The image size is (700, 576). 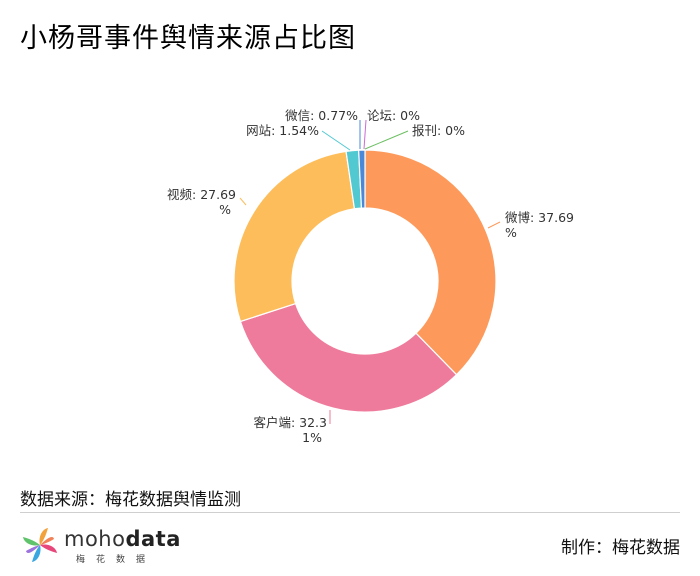 I want to click on slice-label-7: 报刊: 0%, so click(x=438, y=130).